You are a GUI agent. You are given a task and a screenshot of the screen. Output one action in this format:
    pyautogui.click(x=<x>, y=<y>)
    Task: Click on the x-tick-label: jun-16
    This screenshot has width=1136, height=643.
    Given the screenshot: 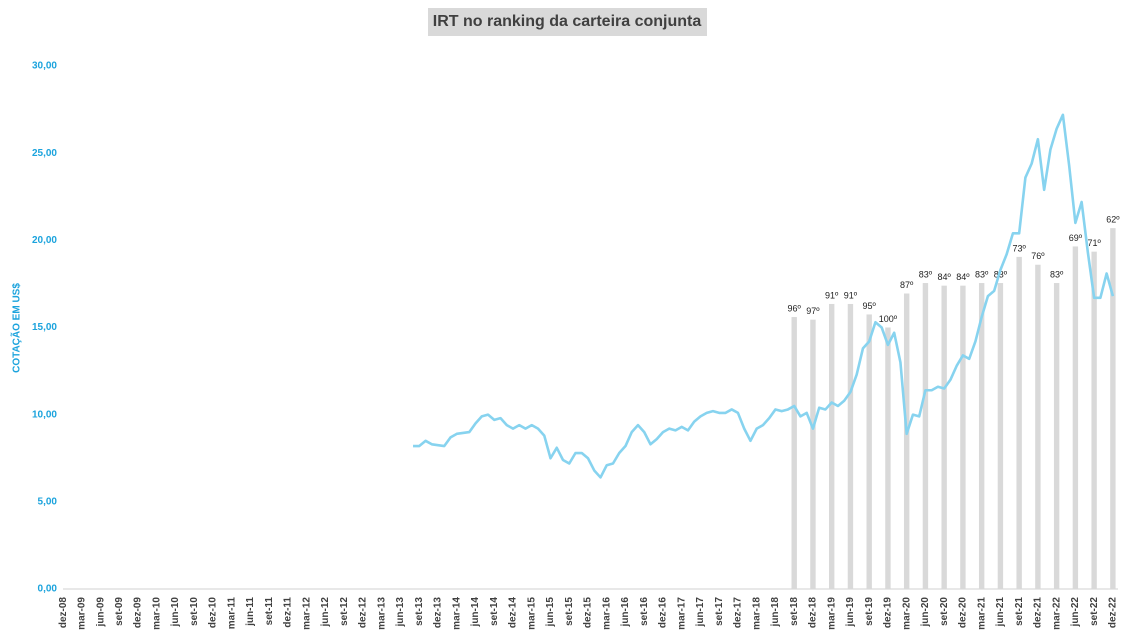 What is the action you would take?
    pyautogui.click(x=625, y=612)
    